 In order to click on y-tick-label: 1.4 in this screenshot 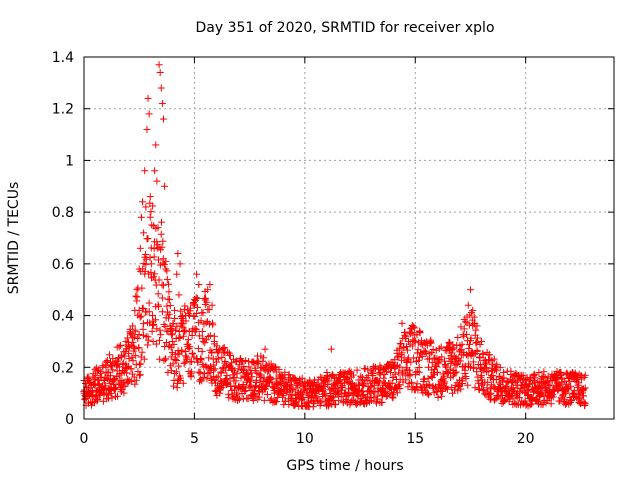, I will do `click(63, 58)`.